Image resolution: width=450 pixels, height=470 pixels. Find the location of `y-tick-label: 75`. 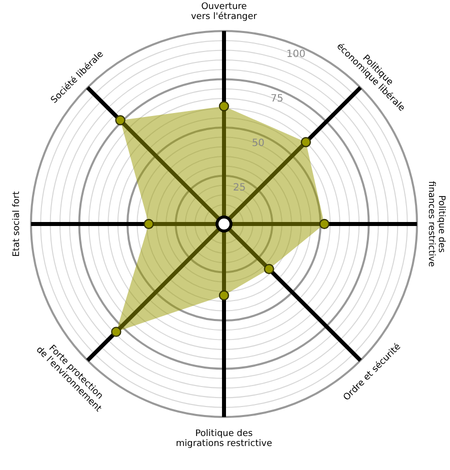

y-tick-label: 75 is located at coordinates (277, 99).